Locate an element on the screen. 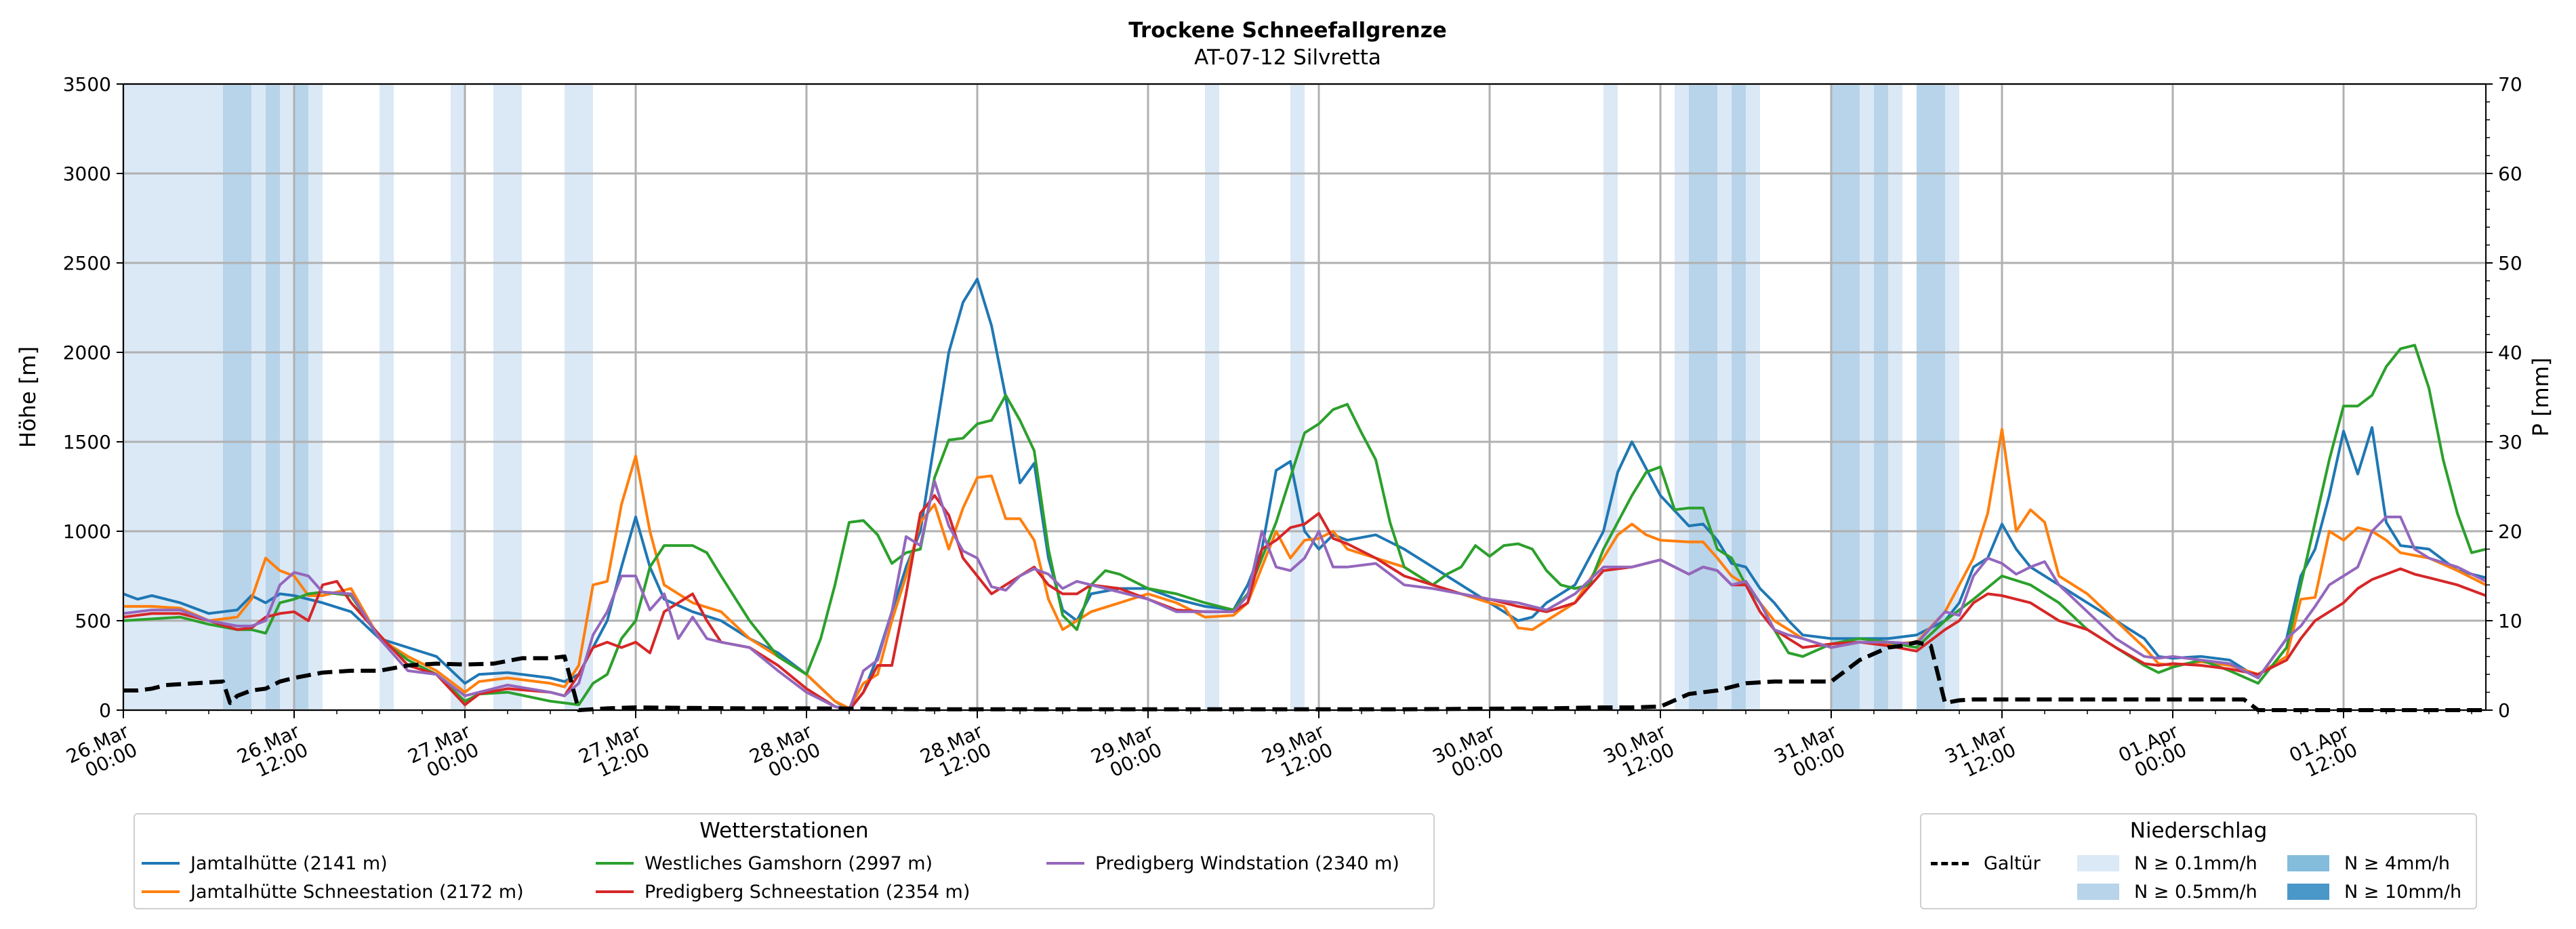 This screenshot has width=2576, height=929. y-tick-label: 3500 is located at coordinates (87, 84).